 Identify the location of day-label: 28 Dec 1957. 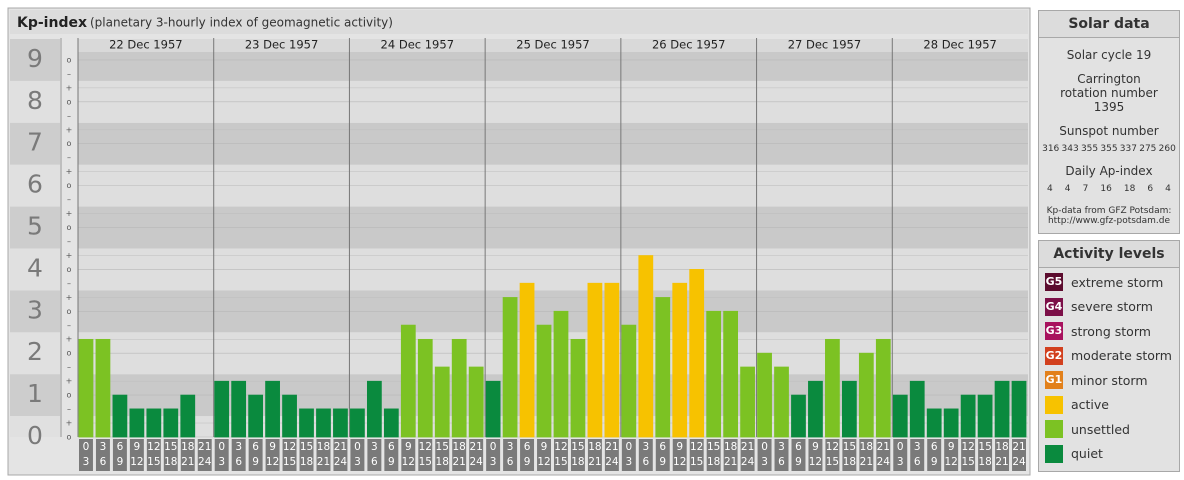
(959, 45).